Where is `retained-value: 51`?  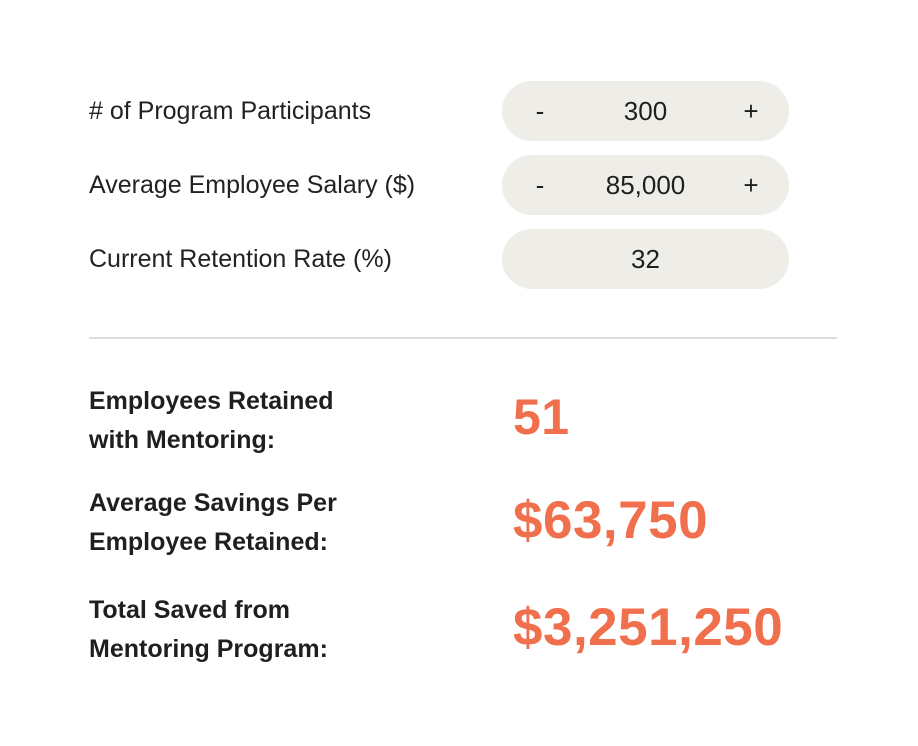
retained-value: 51 is located at coordinates (541, 417).